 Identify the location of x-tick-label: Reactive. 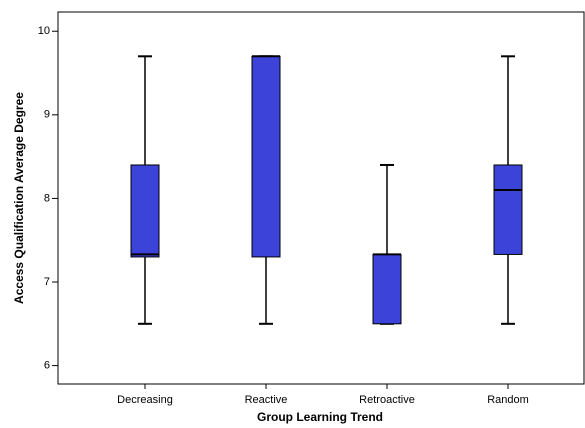
(266, 400).